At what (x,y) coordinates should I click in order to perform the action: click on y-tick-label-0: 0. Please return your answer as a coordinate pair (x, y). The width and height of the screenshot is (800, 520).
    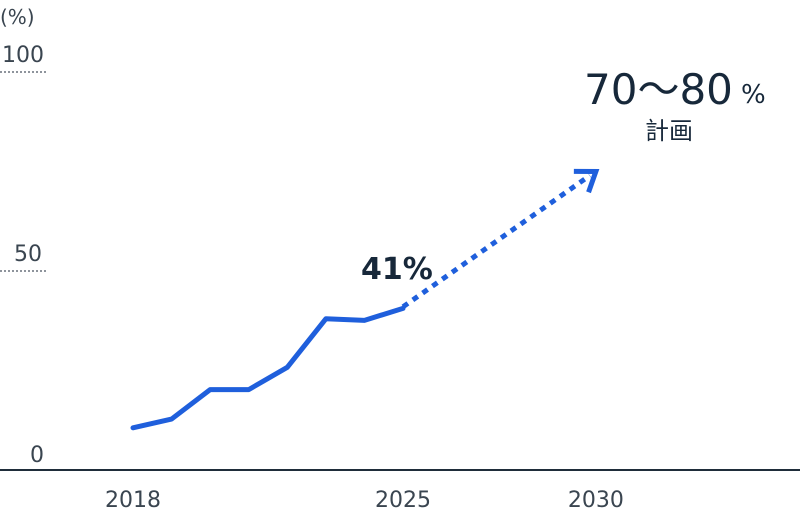
    Looking at the image, I should click on (37, 455).